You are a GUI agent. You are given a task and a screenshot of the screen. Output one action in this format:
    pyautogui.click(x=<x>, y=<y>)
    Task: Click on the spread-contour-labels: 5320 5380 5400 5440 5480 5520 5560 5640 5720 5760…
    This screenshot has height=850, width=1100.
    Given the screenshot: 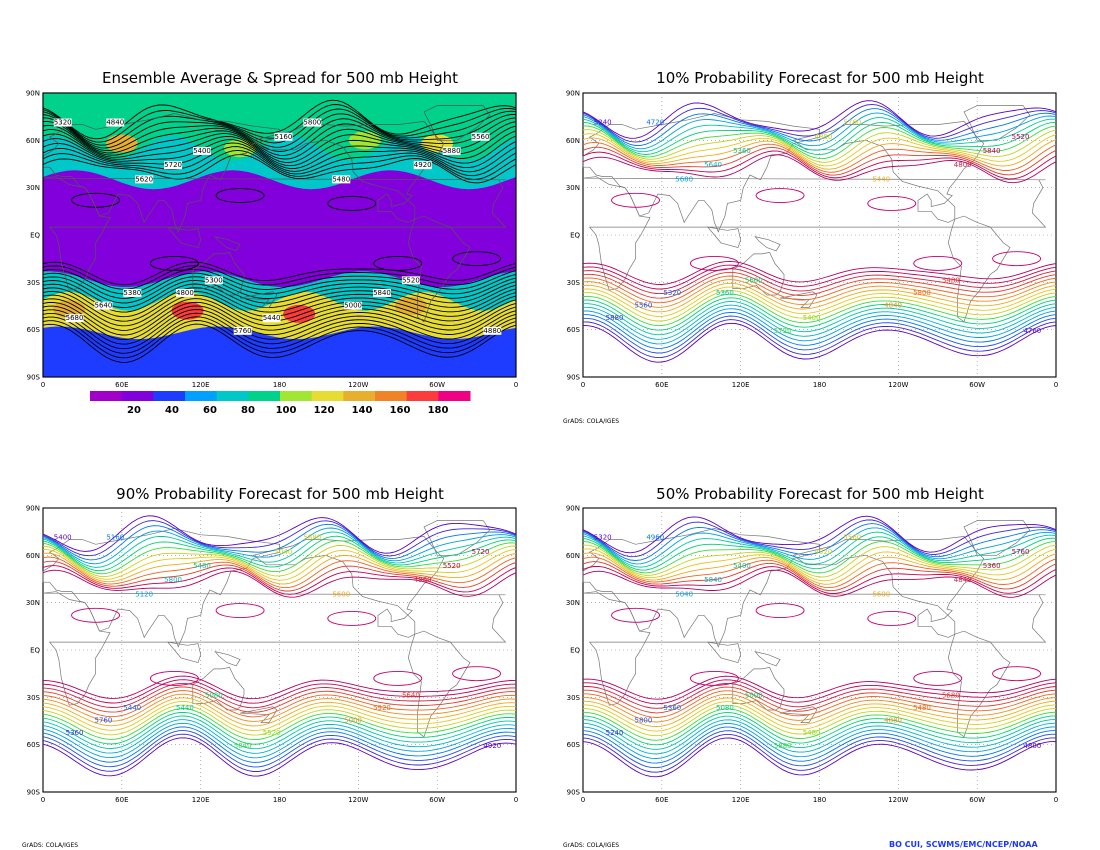 What is the action you would take?
    pyautogui.click(x=277, y=226)
    